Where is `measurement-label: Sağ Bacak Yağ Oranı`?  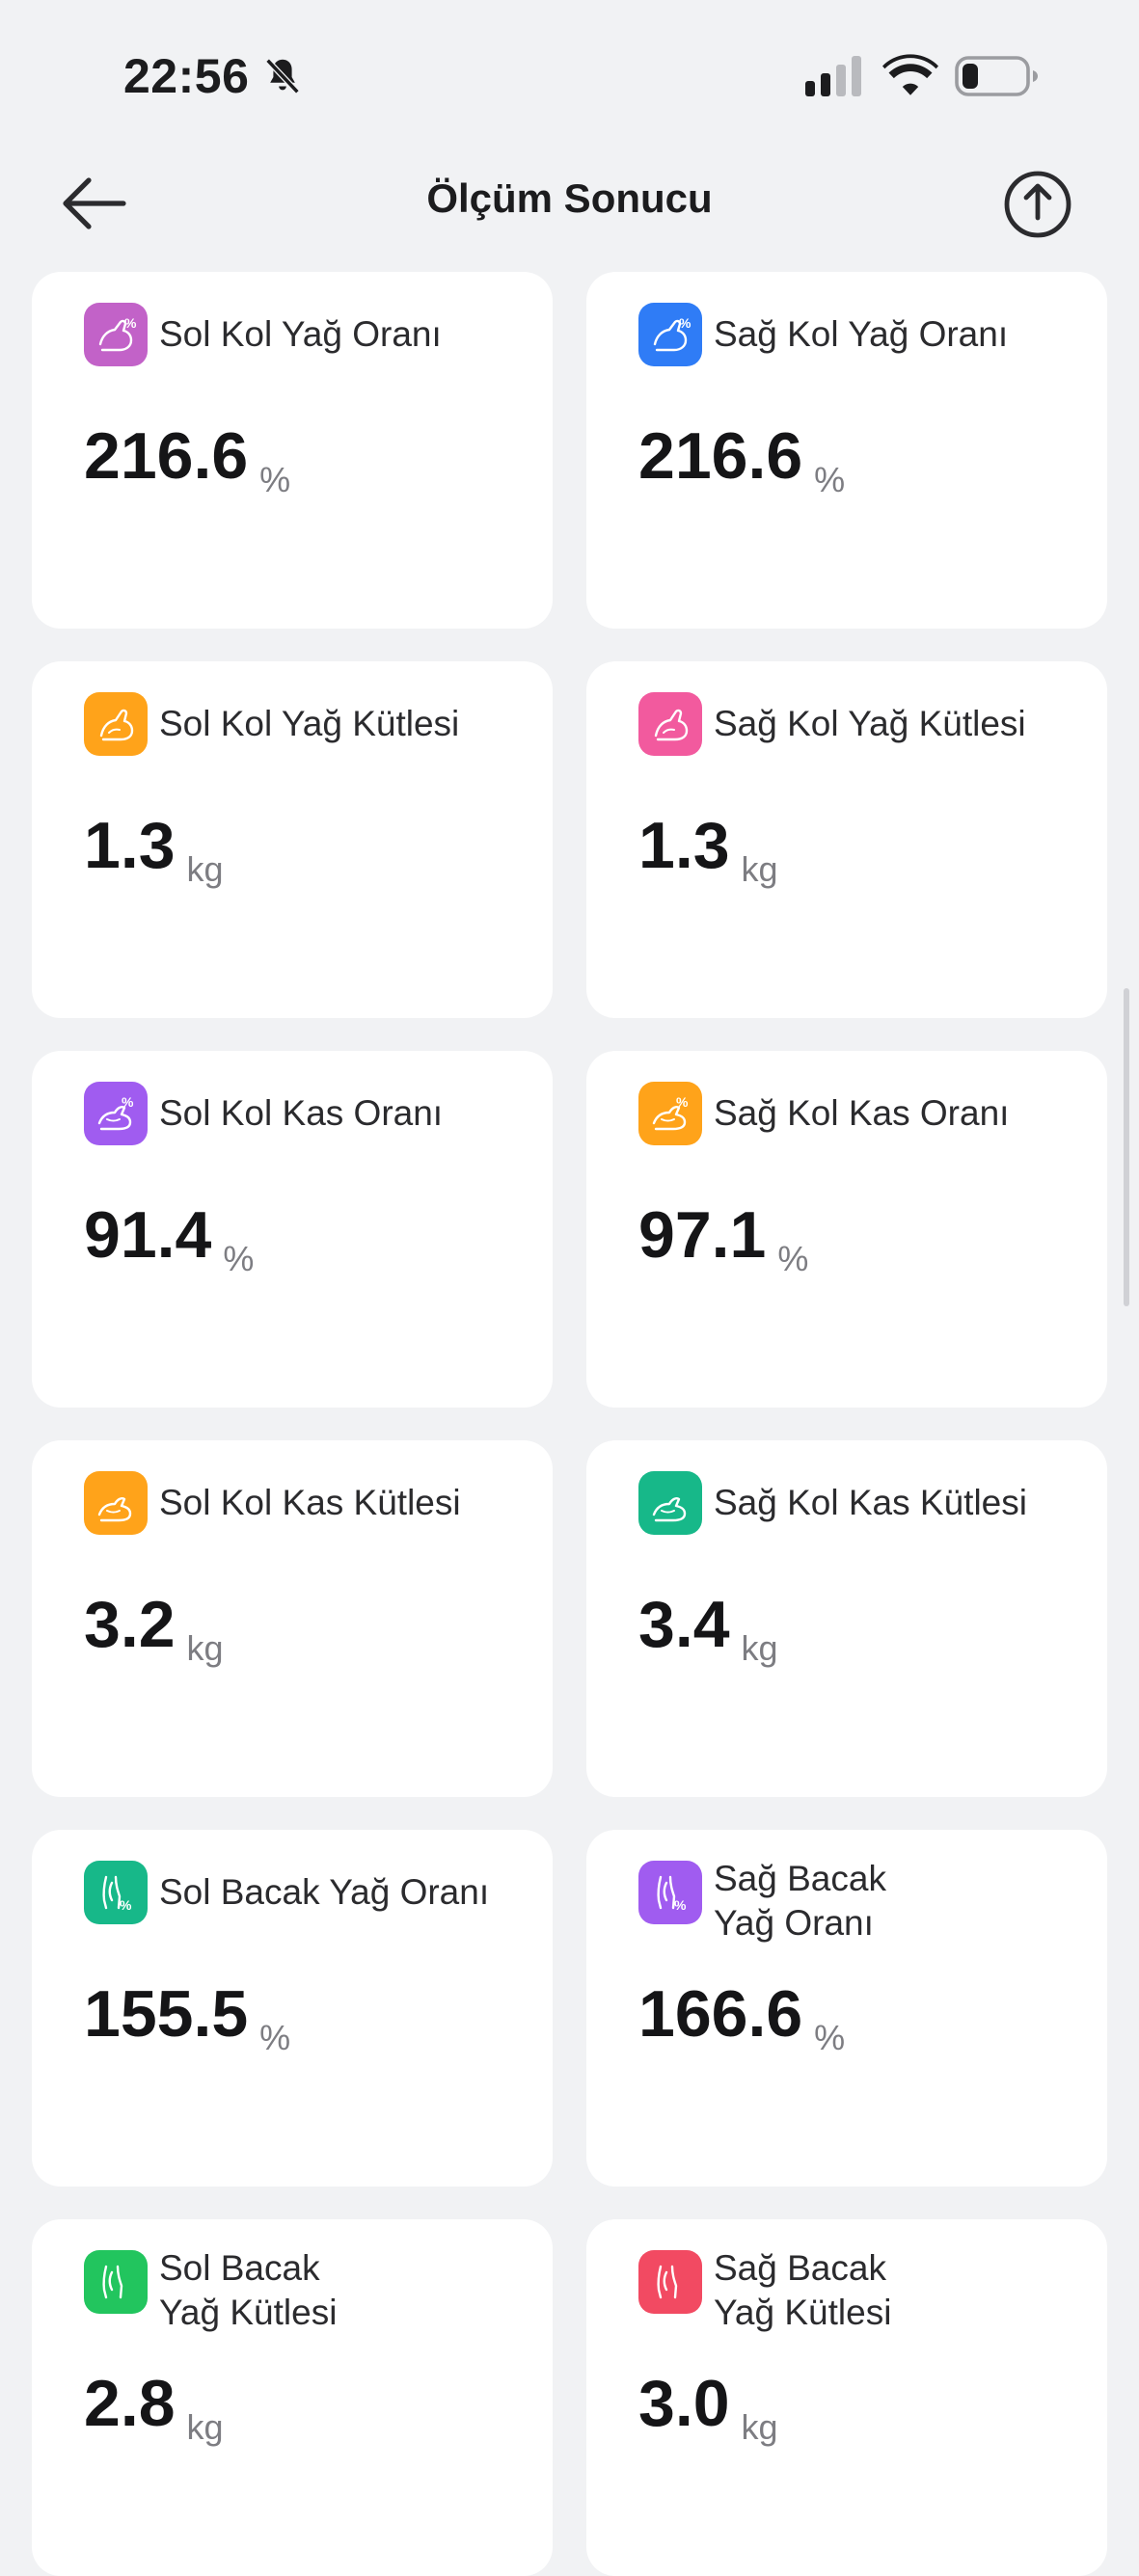 measurement-label: Sağ Bacak Yağ Oranı is located at coordinates (800, 1901).